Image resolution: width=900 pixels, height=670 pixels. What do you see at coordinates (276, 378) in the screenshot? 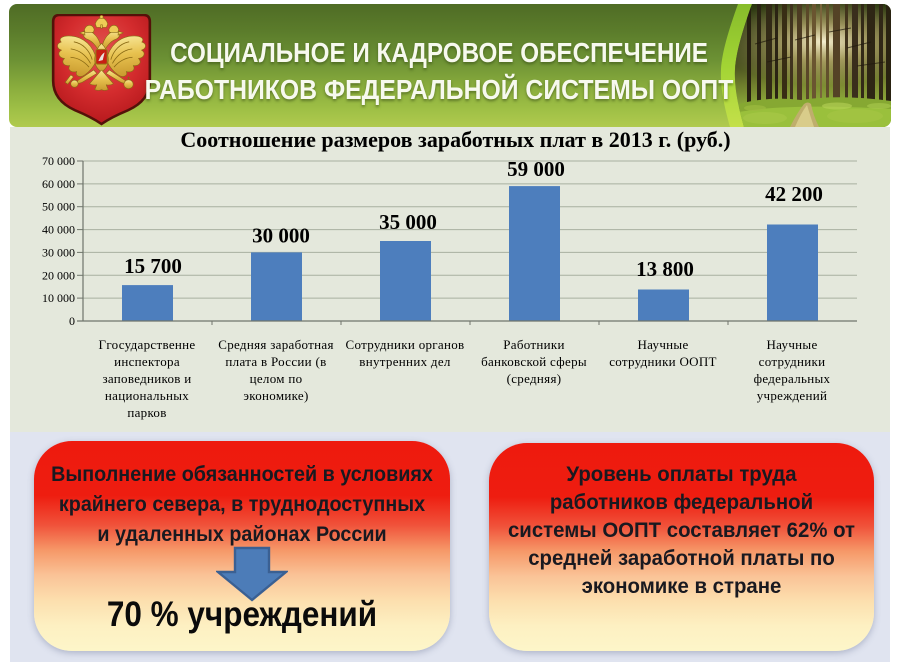
I see `svg-text: целом по` at bounding box center [276, 378].